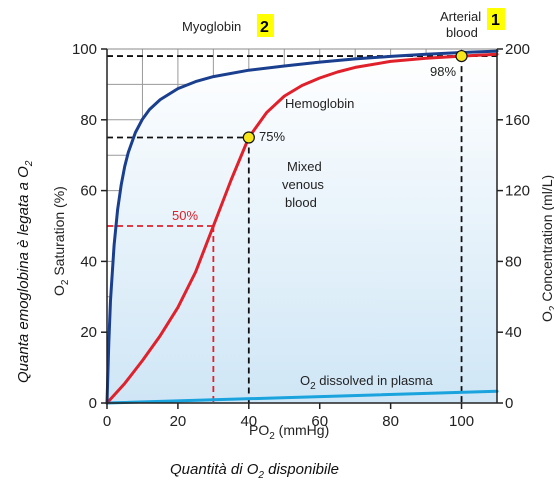 Image resolution: width=554 pixels, height=488 pixels. What do you see at coordinates (302, 397) in the screenshot?
I see `series-line-o2-dissolved-in-plasma` at bounding box center [302, 397].